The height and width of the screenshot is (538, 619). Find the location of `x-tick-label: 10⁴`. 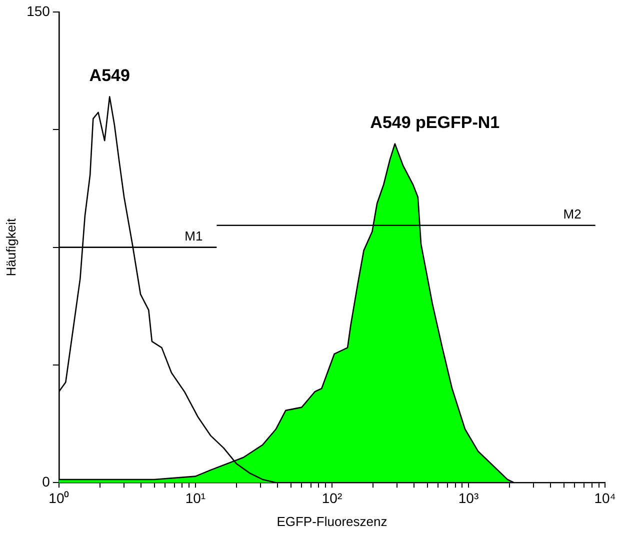

x-tick-label: 10⁴ is located at coordinates (605, 498).